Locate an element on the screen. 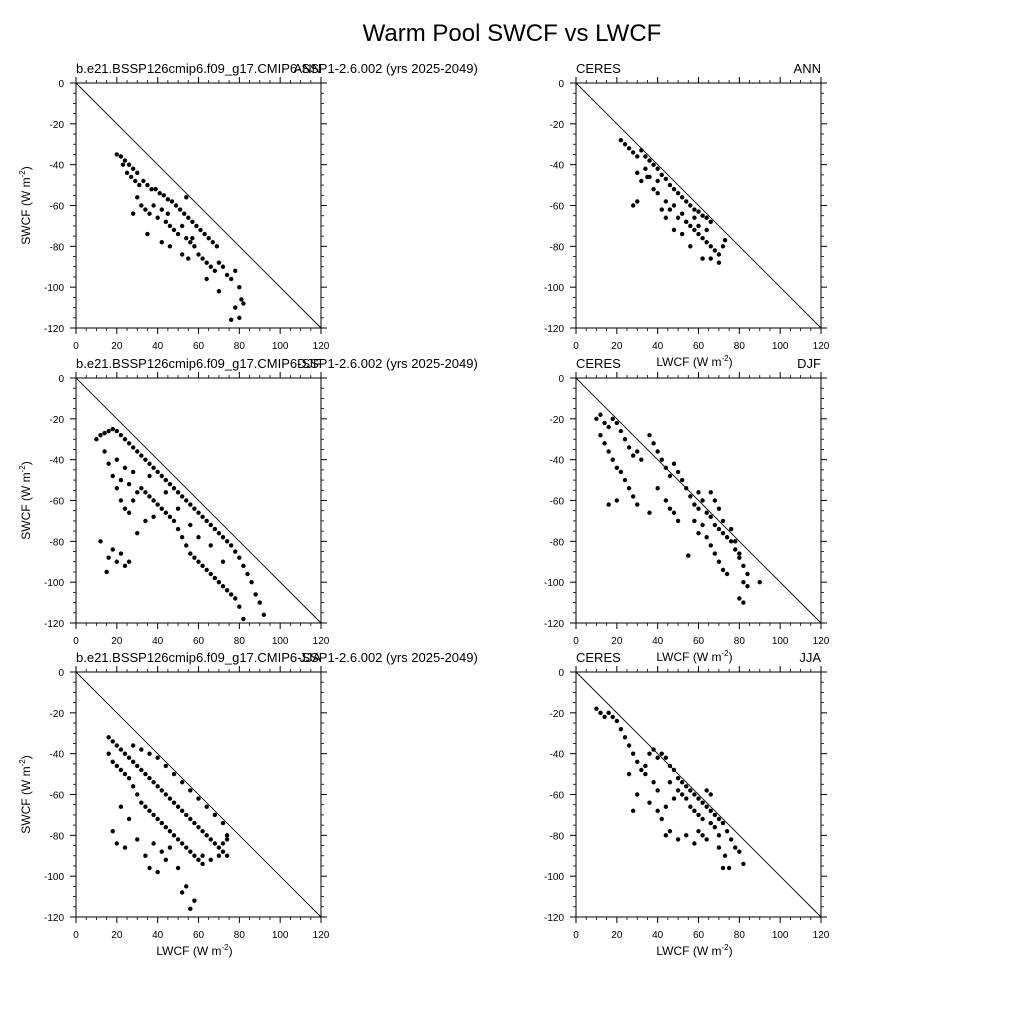 The width and height of the screenshot is (1024, 1024). x-axis-label: LWCF (W m-2) is located at coordinates (694, 361).